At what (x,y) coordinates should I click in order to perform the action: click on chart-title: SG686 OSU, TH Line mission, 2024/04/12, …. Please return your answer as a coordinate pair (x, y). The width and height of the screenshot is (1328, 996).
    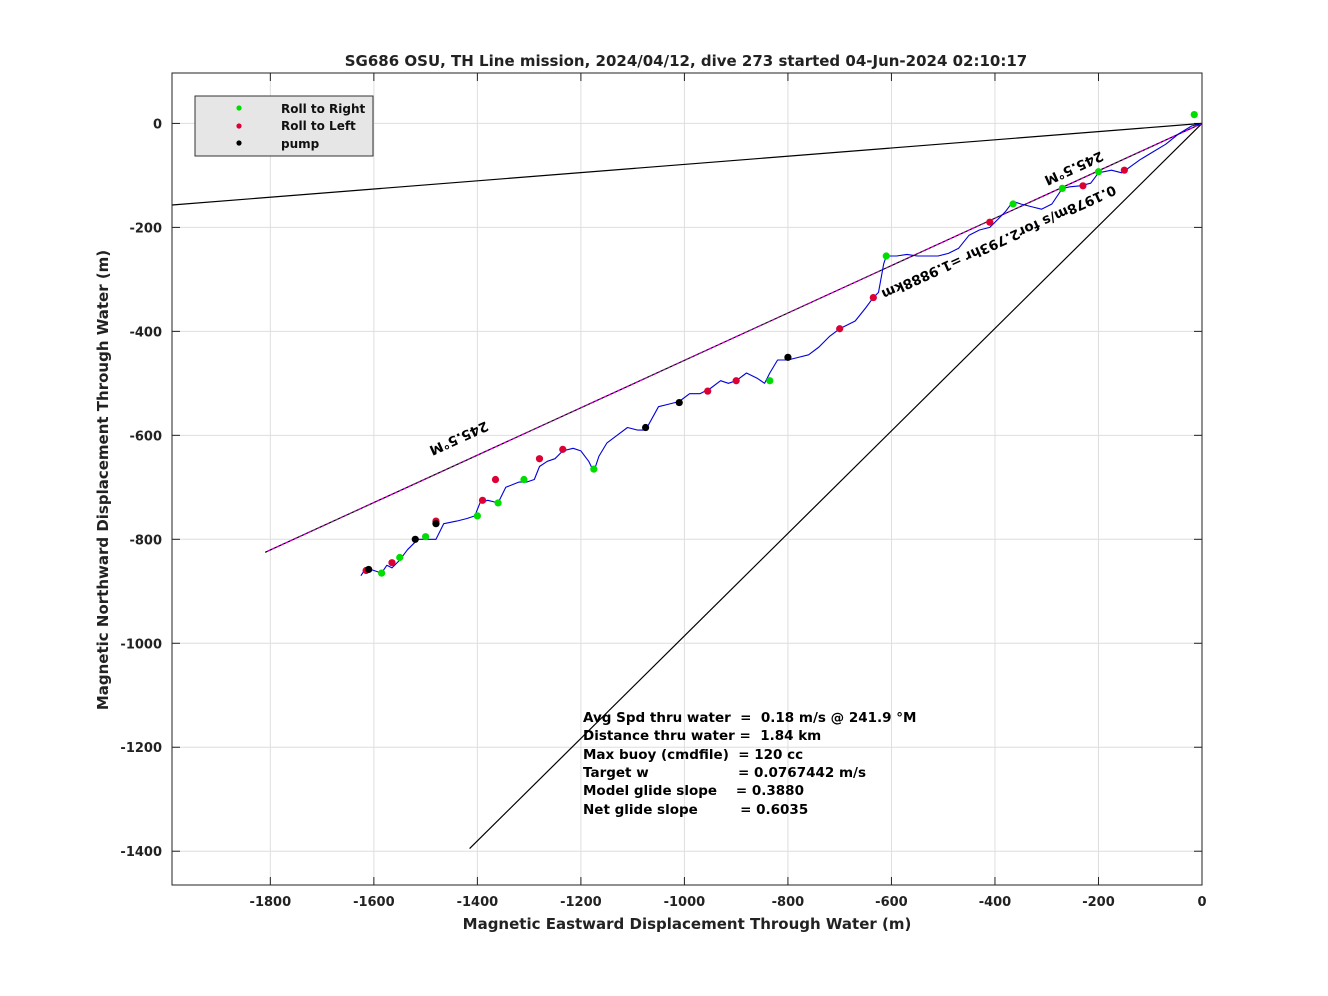
    Looking at the image, I should click on (686, 61).